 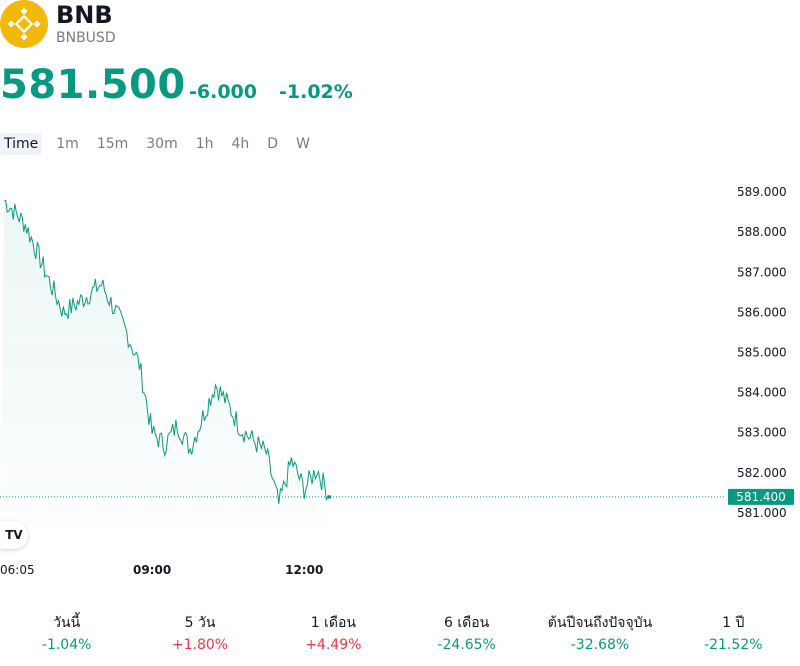 I want to click on perf-label: 1 ปี, so click(x=733, y=623).